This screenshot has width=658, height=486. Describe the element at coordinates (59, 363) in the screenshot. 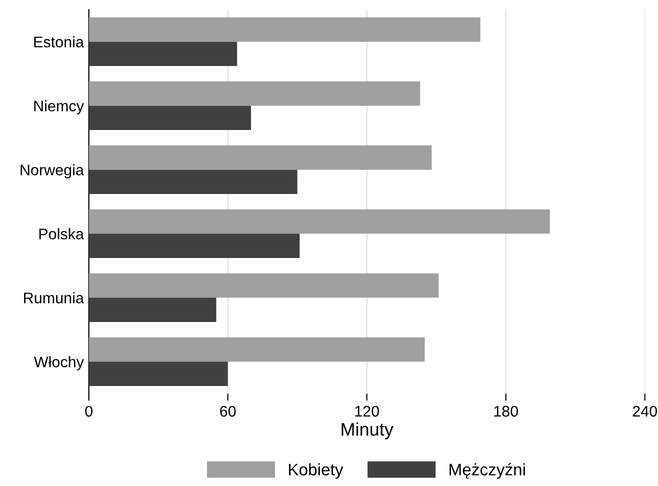

I see `y-tick-label: Włochy` at that location.